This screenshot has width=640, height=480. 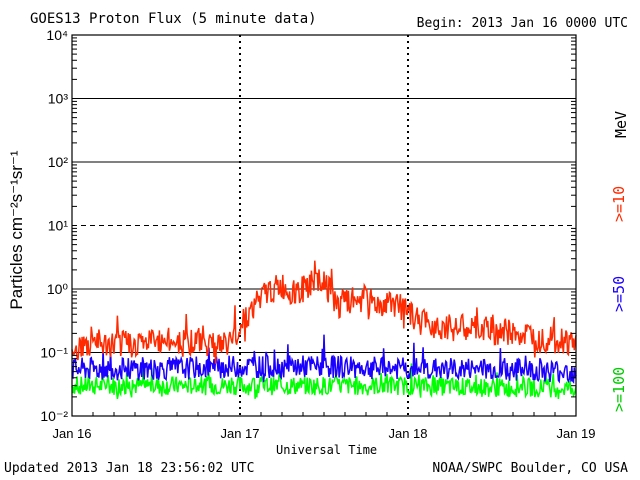 What do you see at coordinates (16, 229) in the screenshot?
I see `y-axis-label: Particles cm⁻²s⁻¹sr⁻¹` at bounding box center [16, 229].